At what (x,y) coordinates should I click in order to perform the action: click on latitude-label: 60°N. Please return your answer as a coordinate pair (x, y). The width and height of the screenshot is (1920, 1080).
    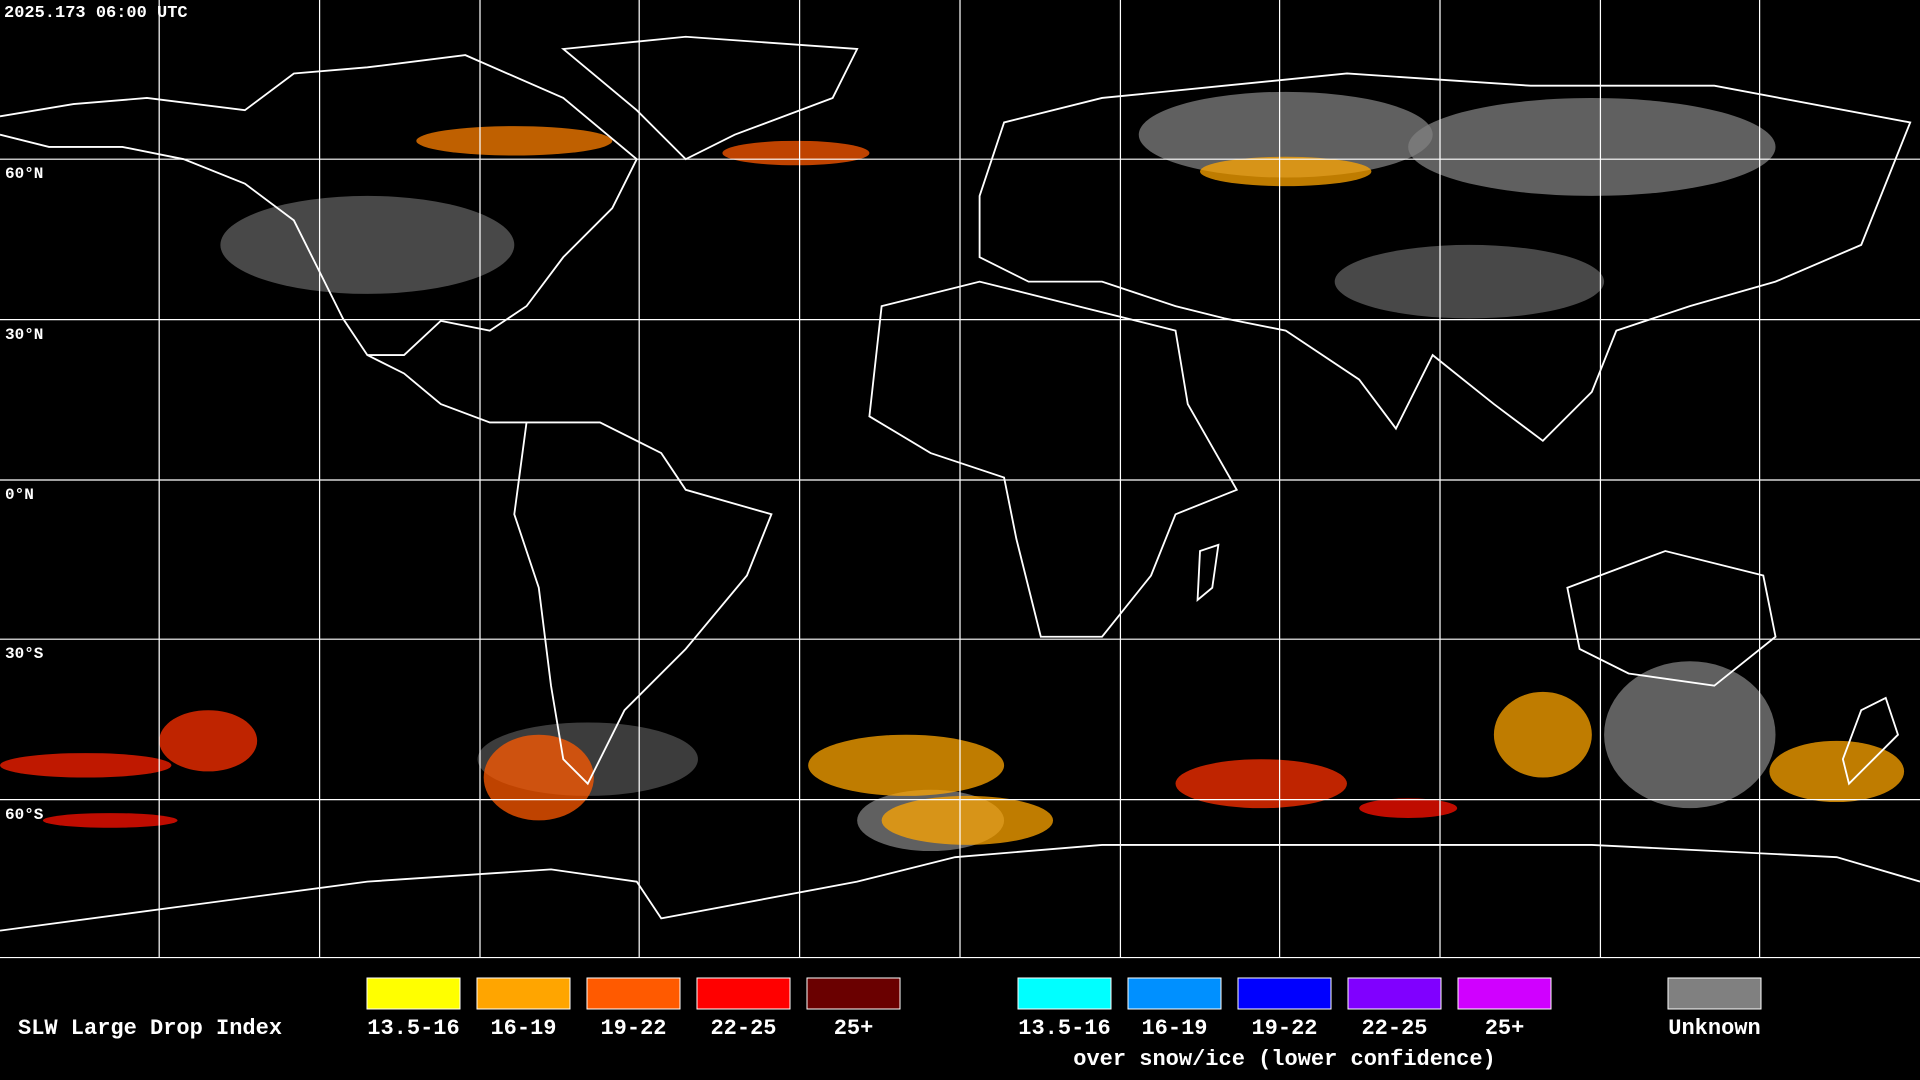
    Looking at the image, I should click on (24, 174).